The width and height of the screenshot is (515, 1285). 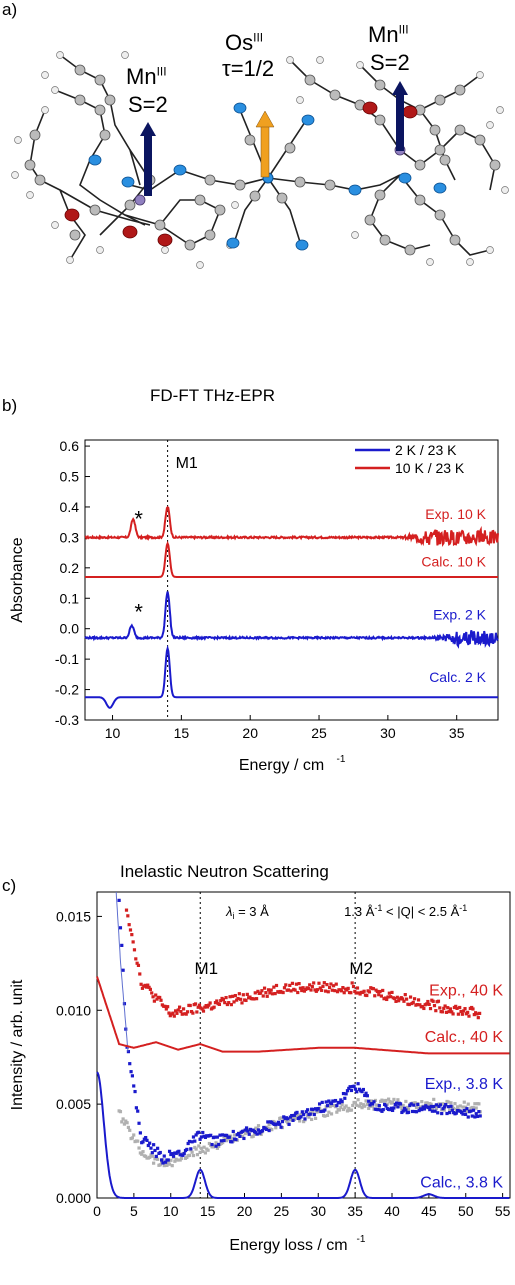 What do you see at coordinates (67, 659) in the screenshot?
I see `chart-b-ytick-label: -0.1` at bounding box center [67, 659].